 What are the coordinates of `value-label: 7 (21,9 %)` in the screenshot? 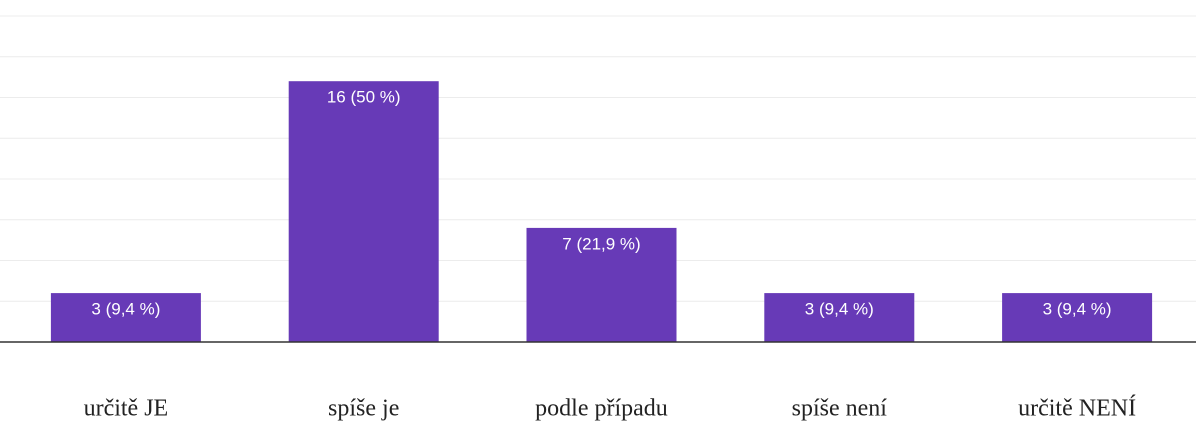 It's located at (601, 243).